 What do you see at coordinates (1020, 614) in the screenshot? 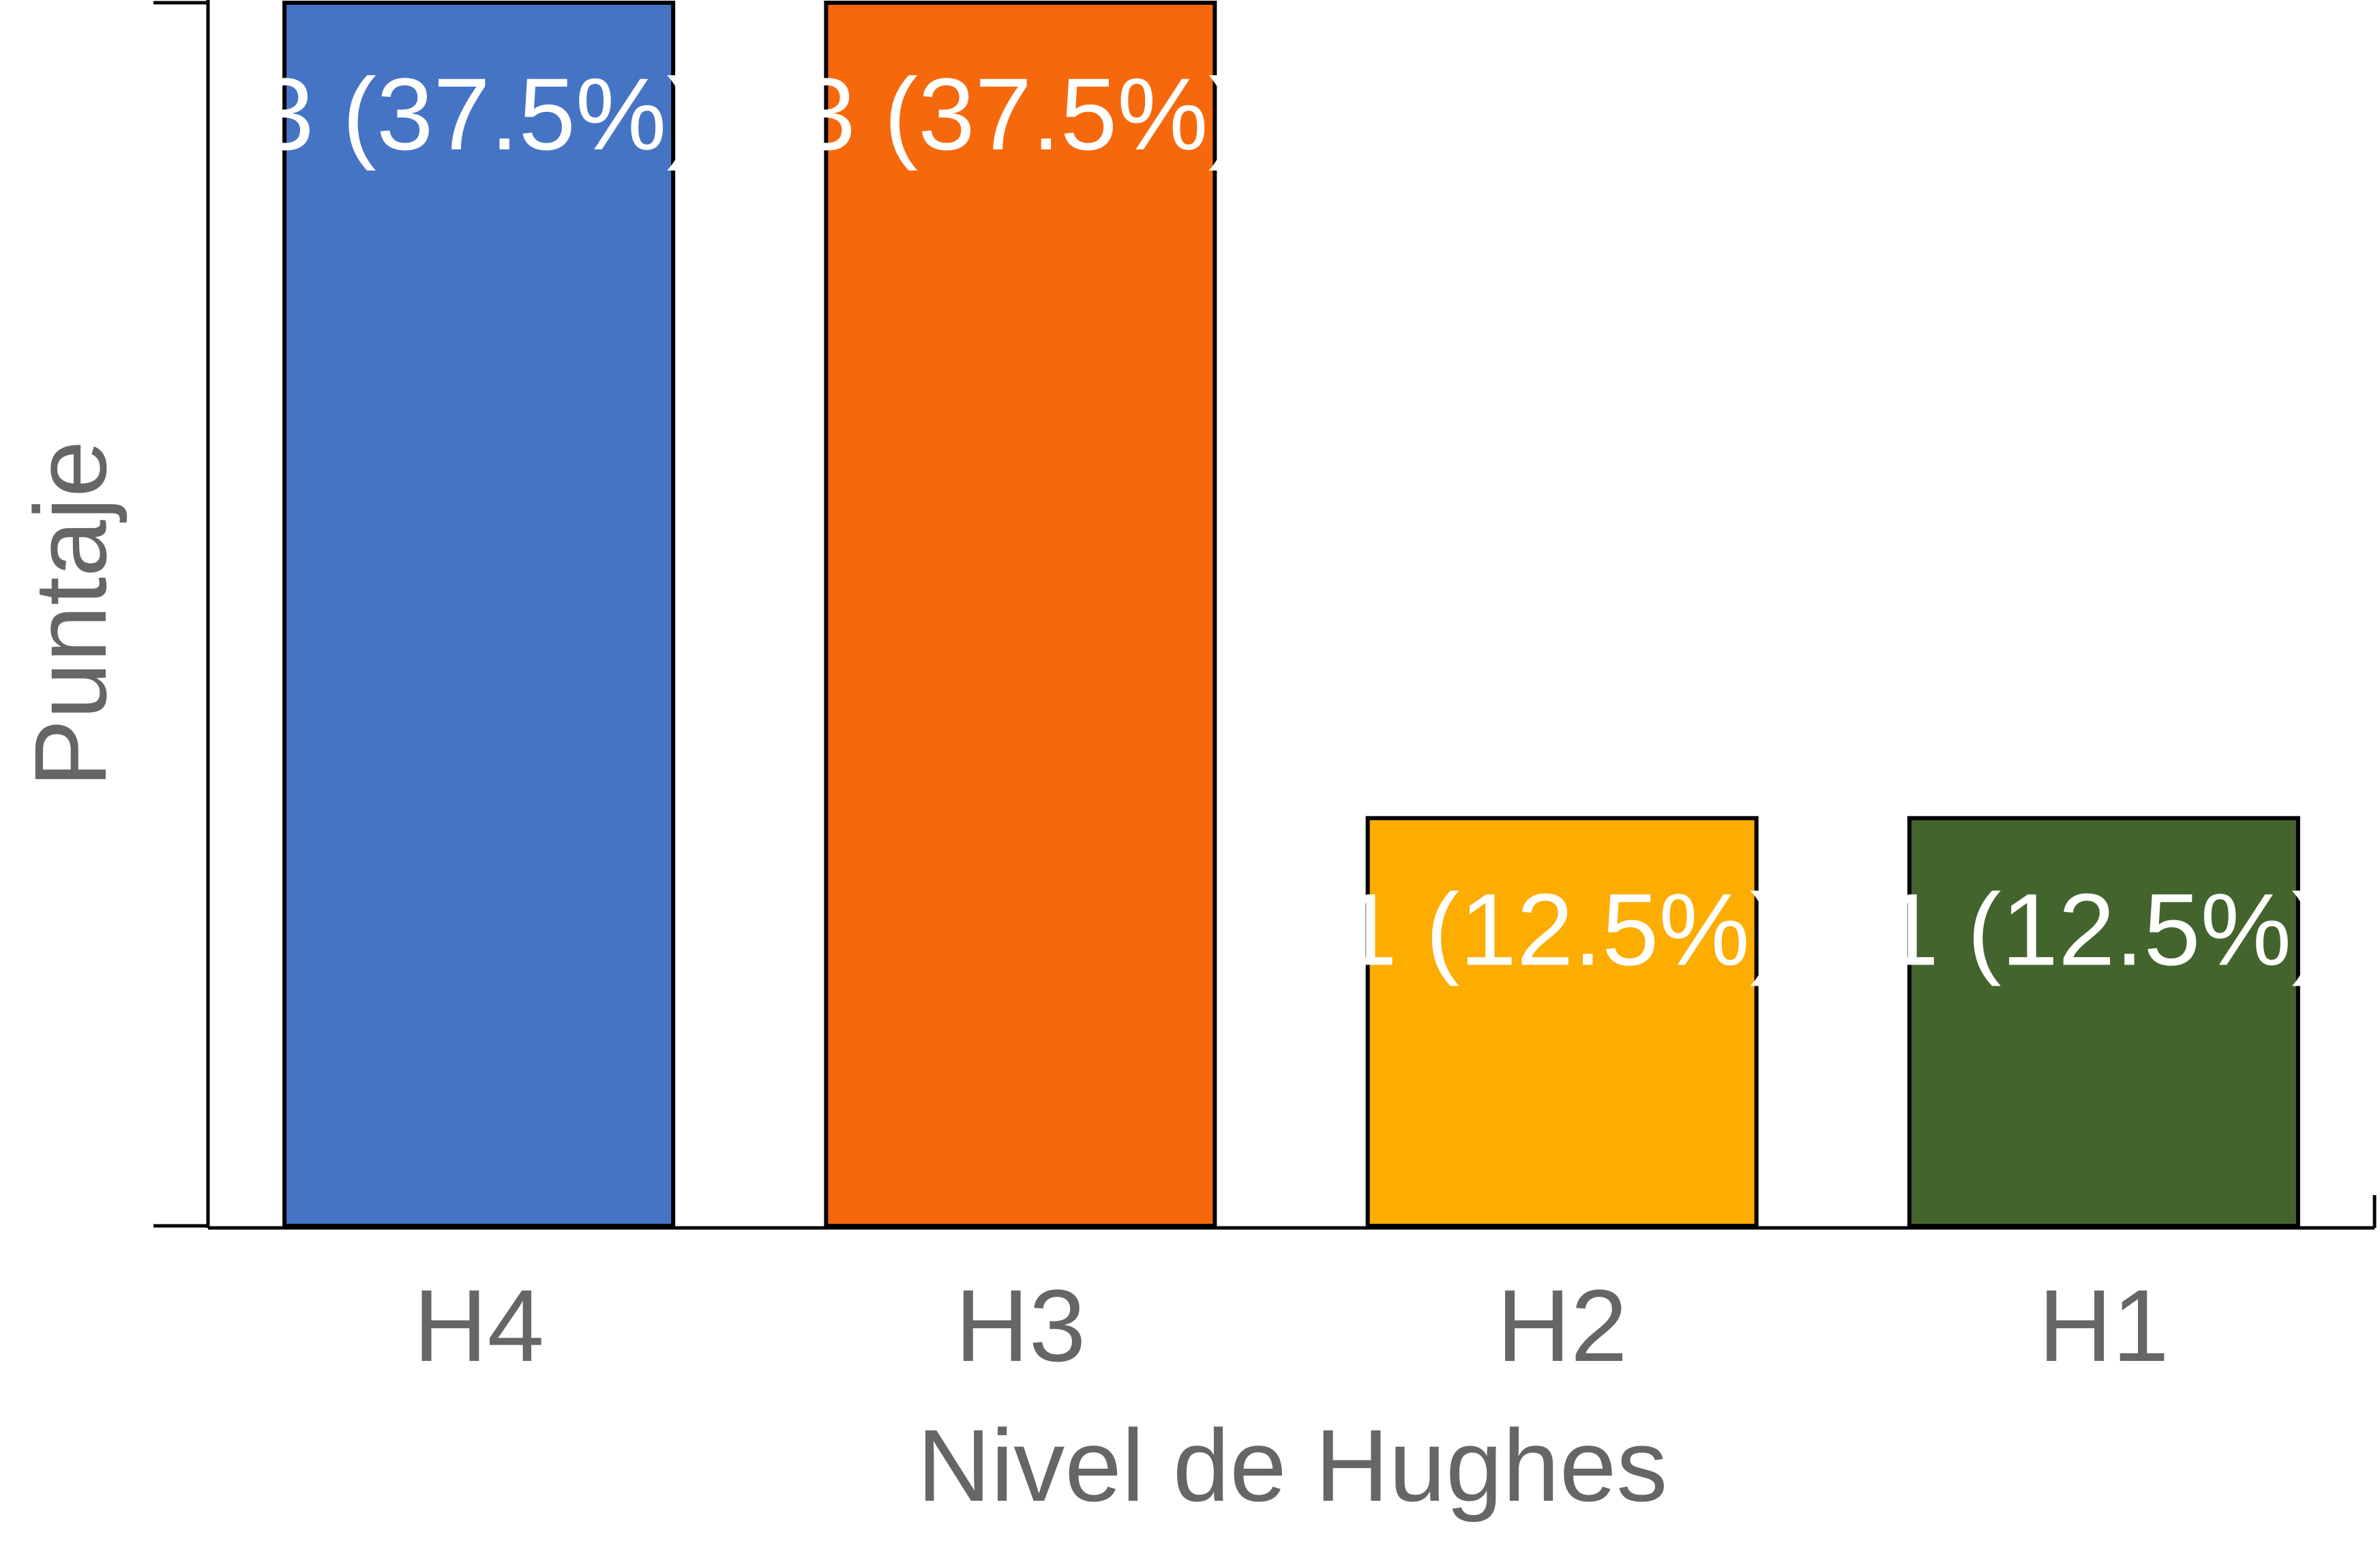
I see `bar-h3` at bounding box center [1020, 614].